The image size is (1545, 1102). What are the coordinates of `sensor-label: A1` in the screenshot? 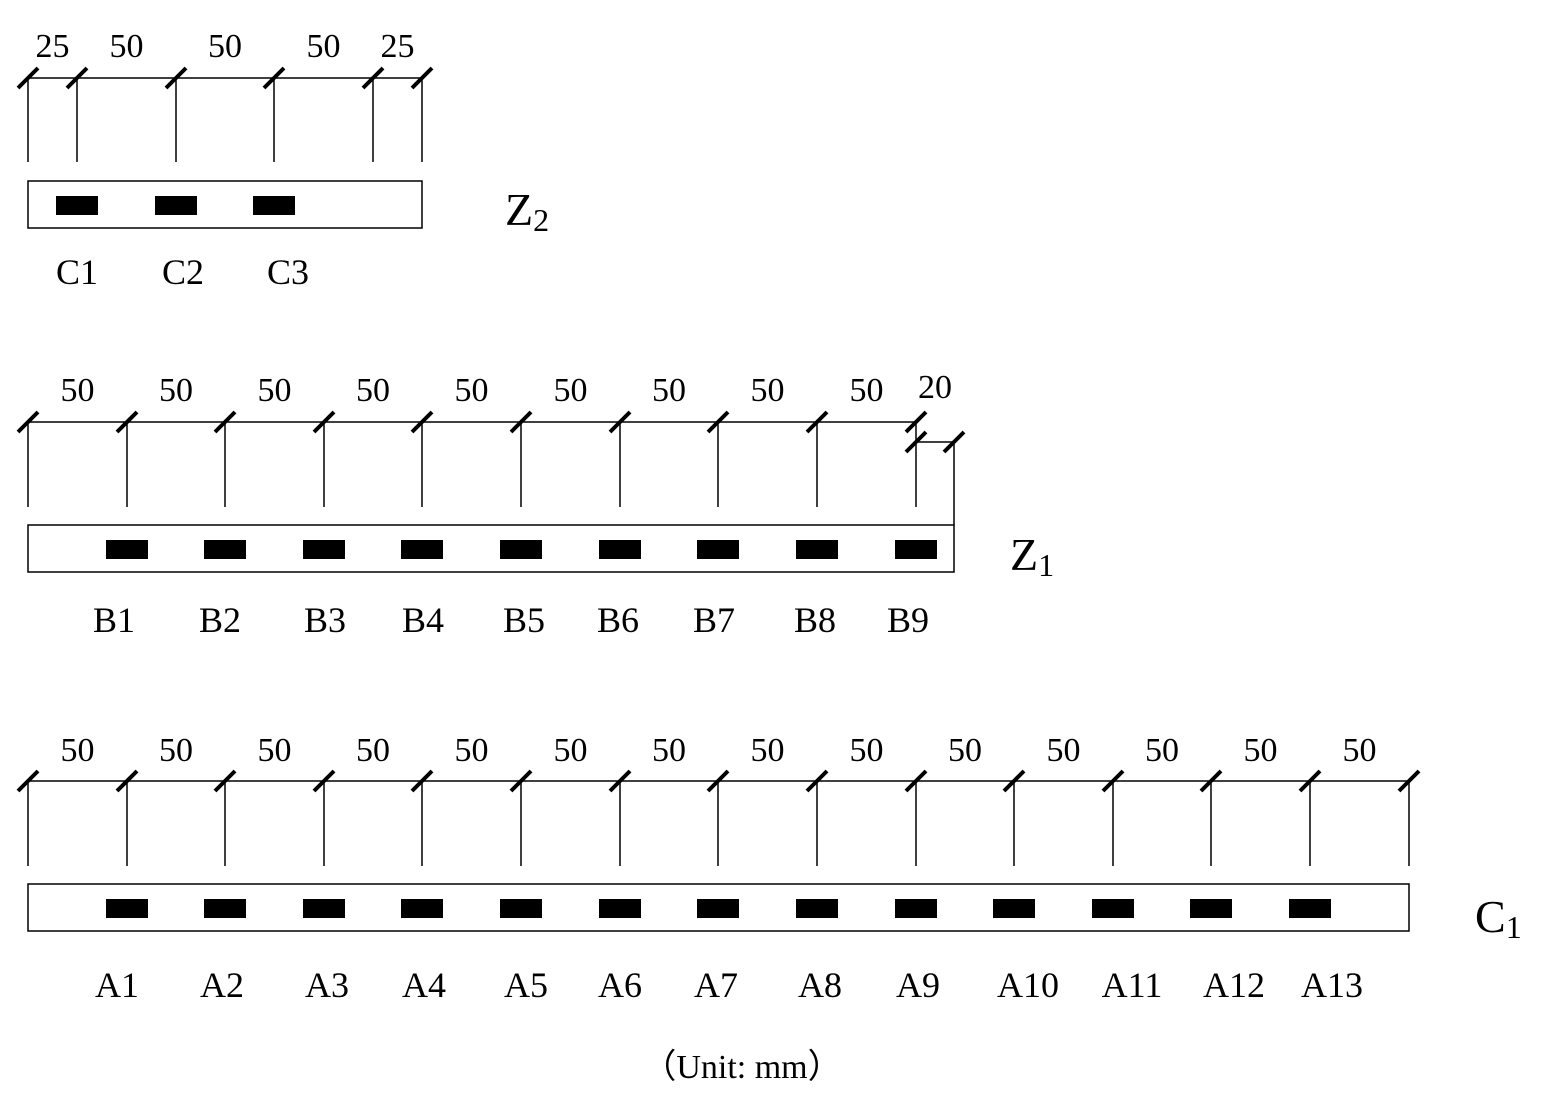 It's located at (117, 985).